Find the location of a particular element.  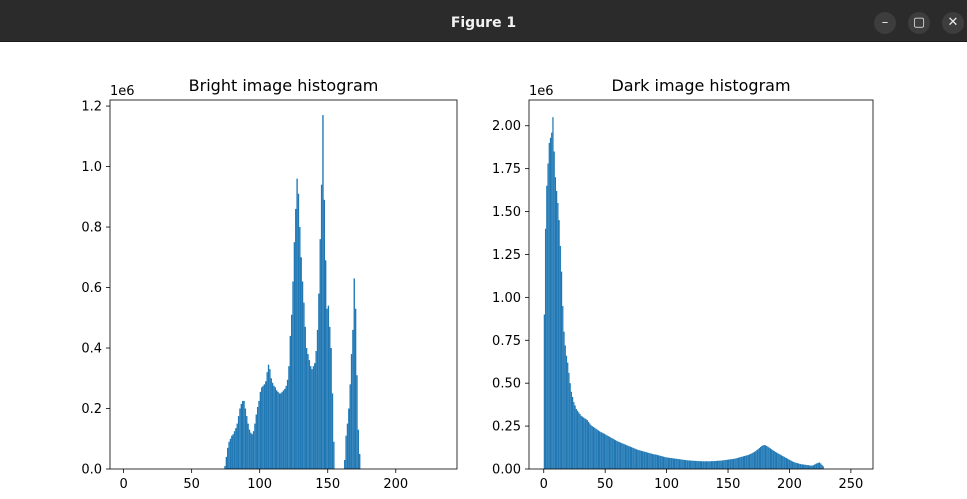

maximize-button: ▢ is located at coordinates (919, 23).